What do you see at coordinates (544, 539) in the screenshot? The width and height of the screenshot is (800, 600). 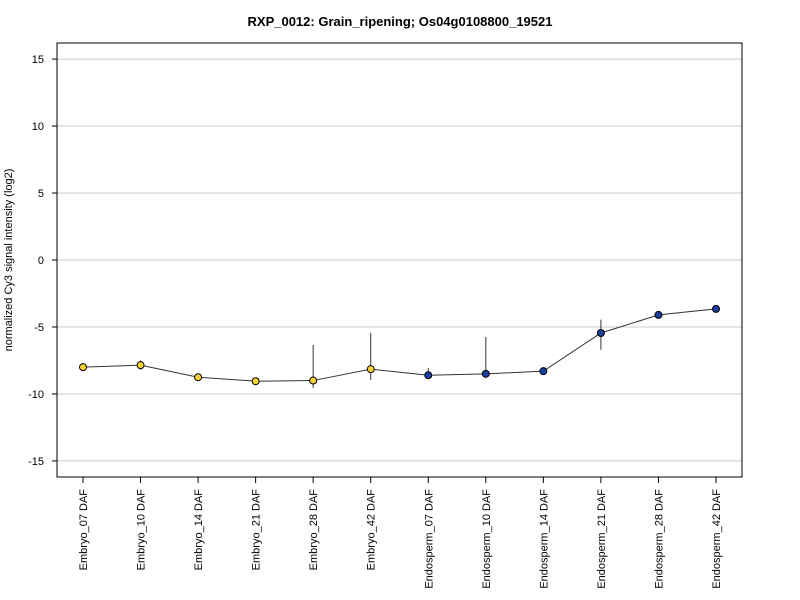 I see `x-tick-label: Endosperm_14 DAF` at bounding box center [544, 539].